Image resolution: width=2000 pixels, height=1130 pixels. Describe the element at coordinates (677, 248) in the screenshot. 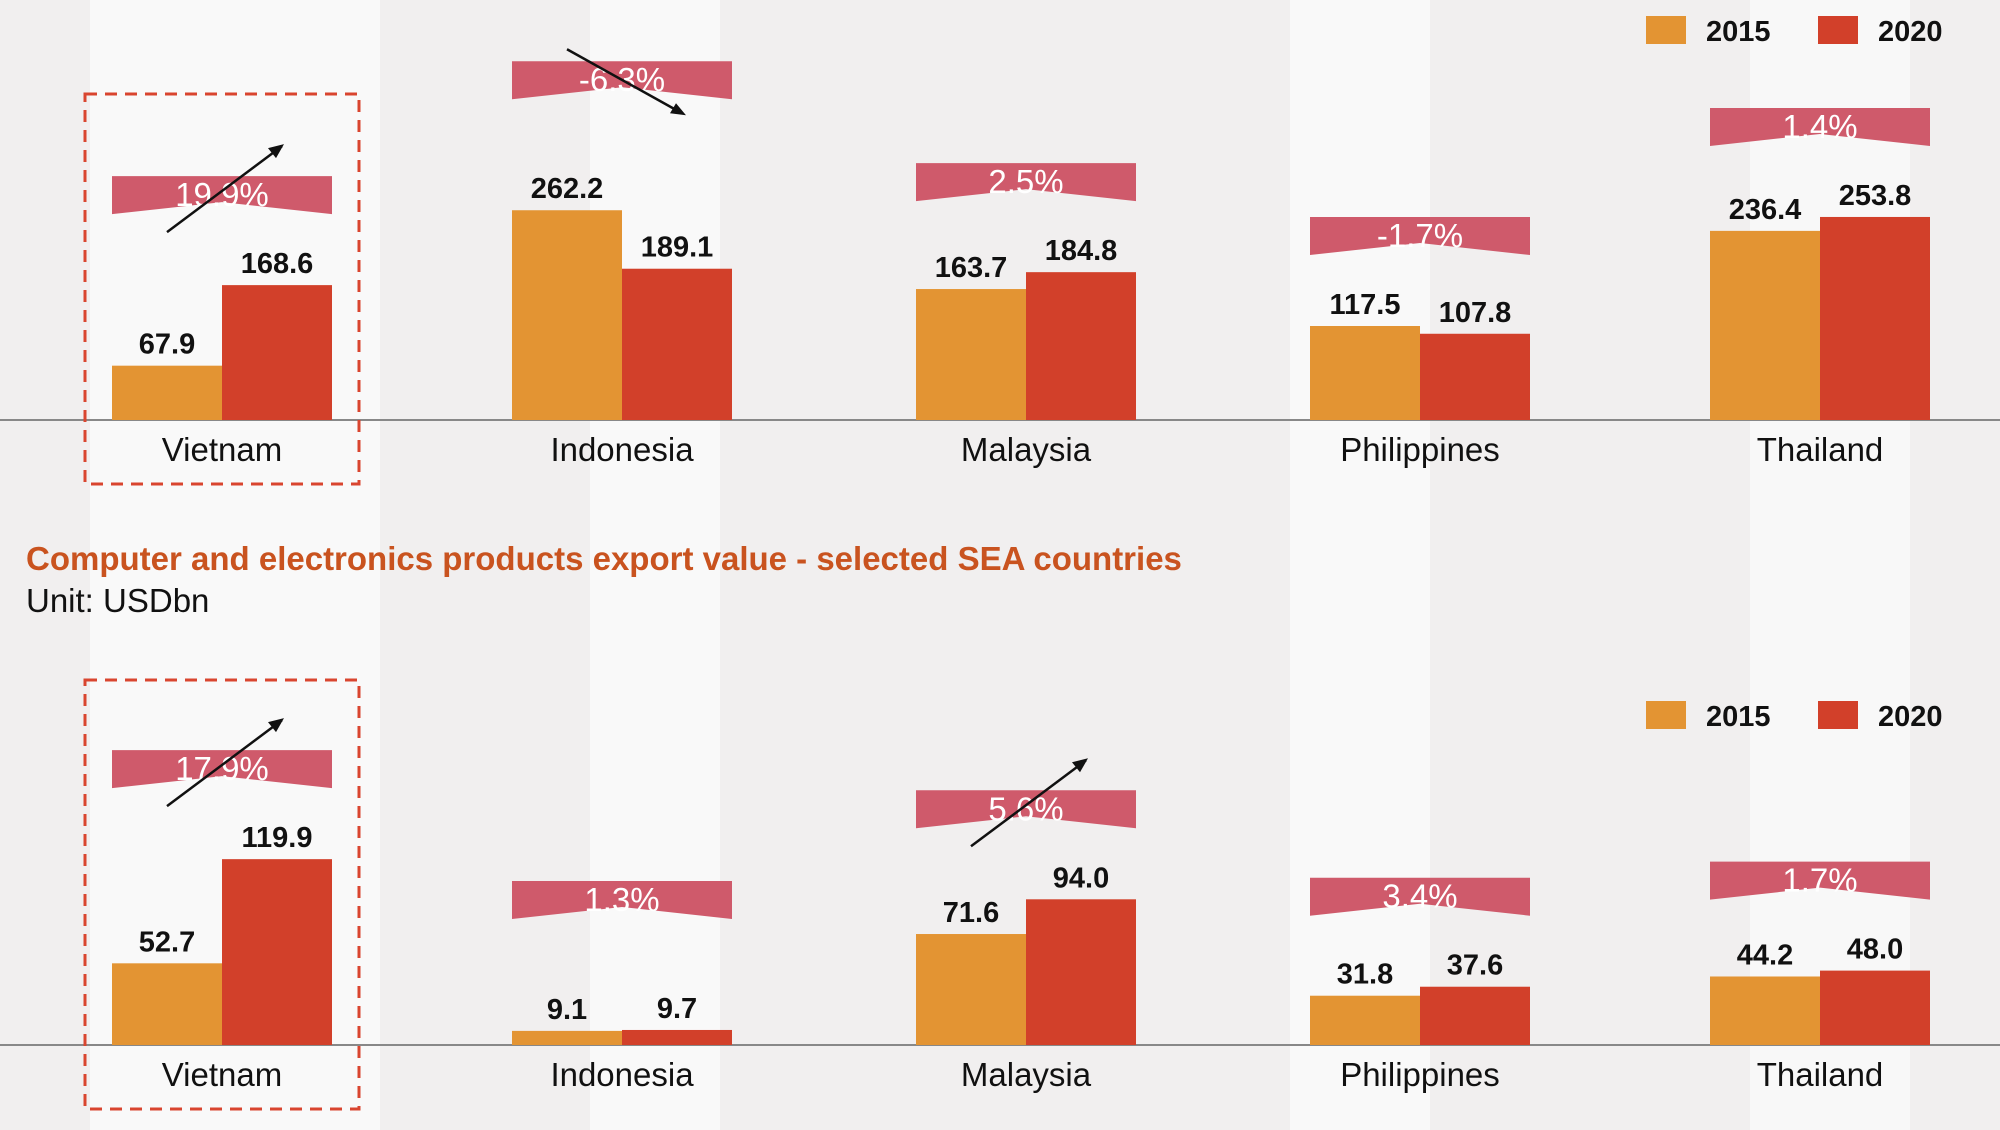

I see `data-label-indonesia-2020: 189.1` at that location.